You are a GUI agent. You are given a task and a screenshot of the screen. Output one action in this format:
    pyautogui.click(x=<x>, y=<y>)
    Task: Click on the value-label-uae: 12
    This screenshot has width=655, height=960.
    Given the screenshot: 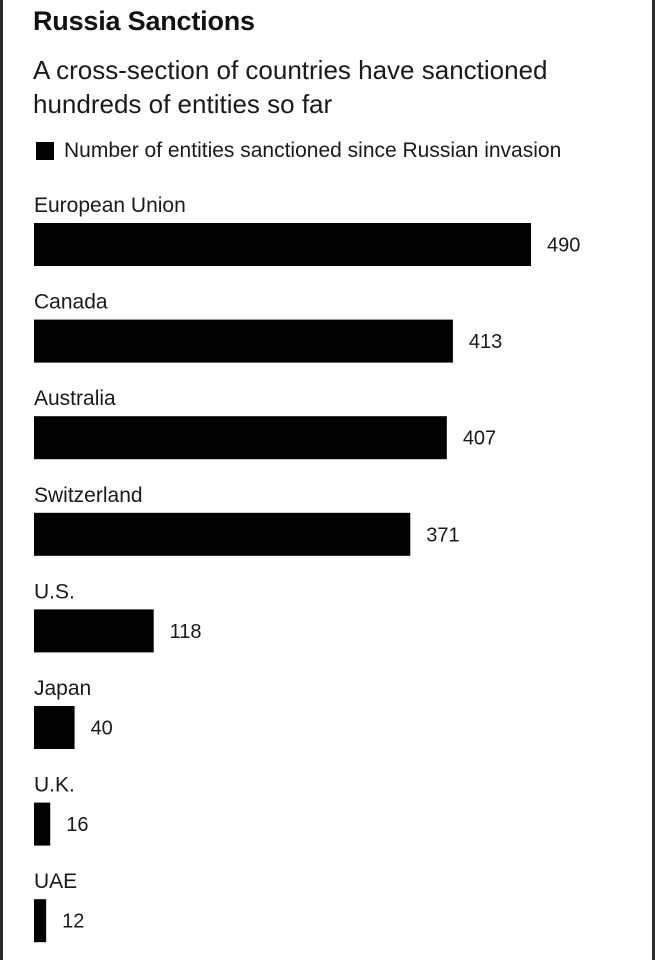 What is the action you would take?
    pyautogui.click(x=73, y=922)
    